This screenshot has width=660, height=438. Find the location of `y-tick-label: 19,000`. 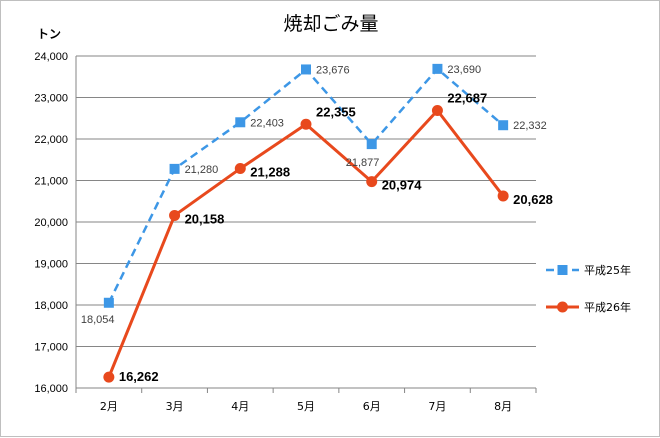

y-tick-label: 19,000 is located at coordinates (51, 265).